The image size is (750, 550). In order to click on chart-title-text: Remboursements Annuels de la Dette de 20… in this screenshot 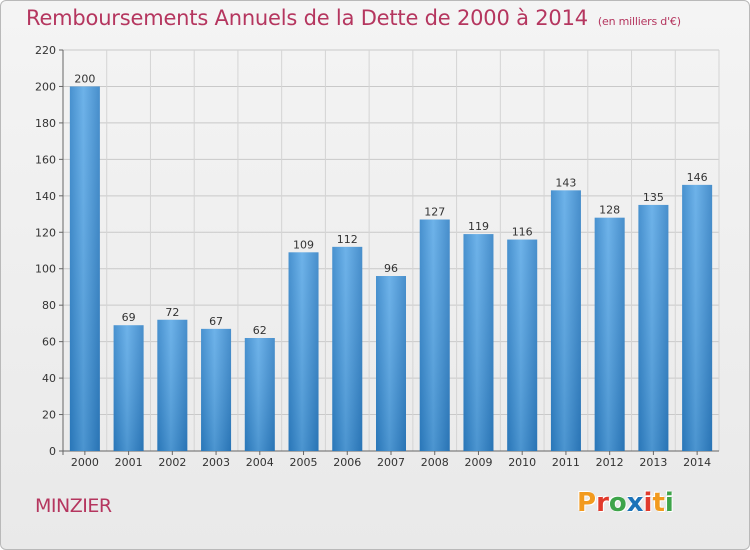, I will do `click(307, 18)`.